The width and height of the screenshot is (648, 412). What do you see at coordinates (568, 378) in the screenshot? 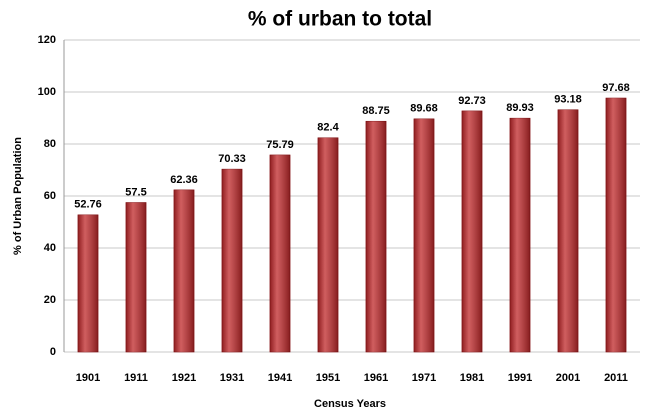
I see `x-tick-label: 2001` at bounding box center [568, 378].